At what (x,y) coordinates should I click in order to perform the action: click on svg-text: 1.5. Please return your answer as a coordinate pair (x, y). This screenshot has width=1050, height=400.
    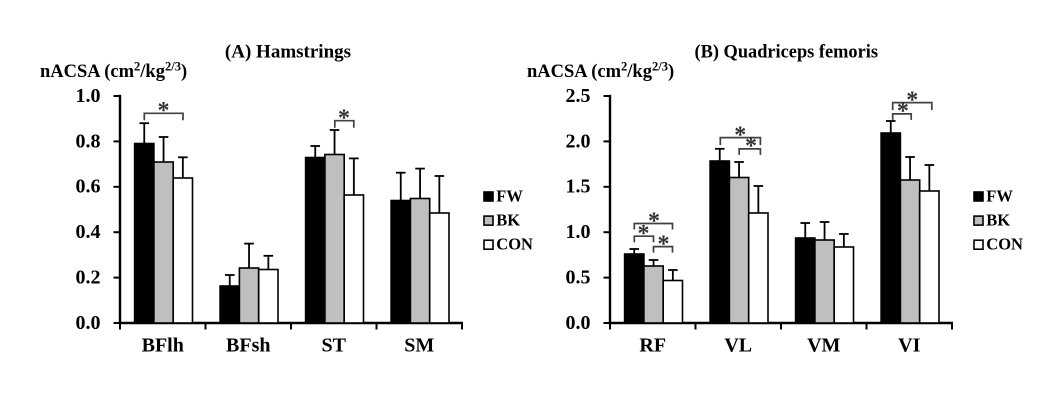
    Looking at the image, I should click on (578, 187).